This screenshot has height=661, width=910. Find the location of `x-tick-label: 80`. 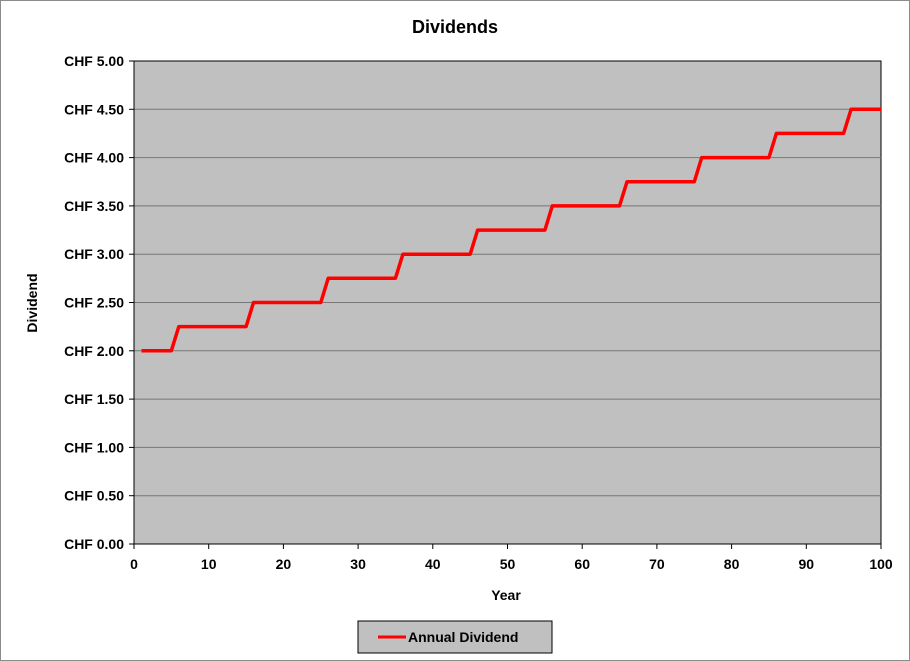

x-tick-label: 80 is located at coordinates (732, 564).